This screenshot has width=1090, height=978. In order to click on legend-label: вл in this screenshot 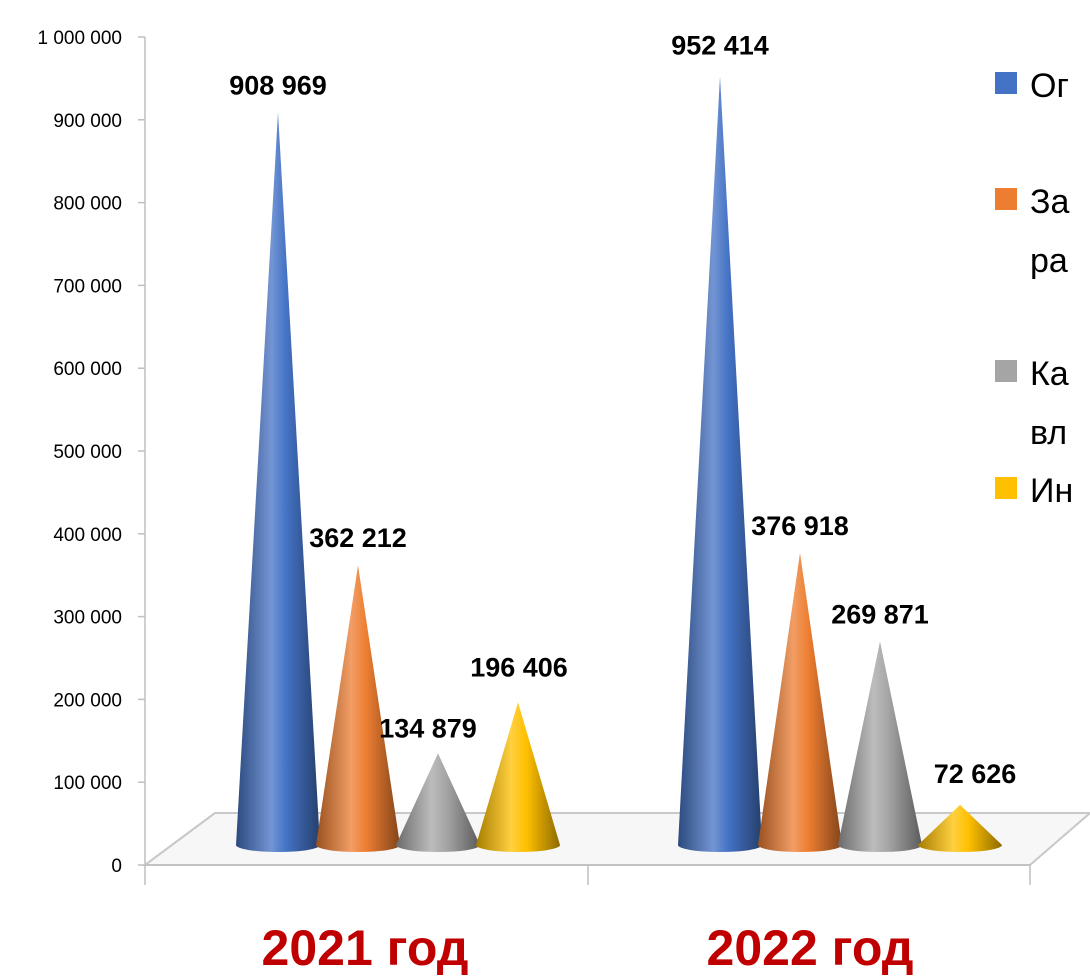, I will do `click(1048, 433)`.